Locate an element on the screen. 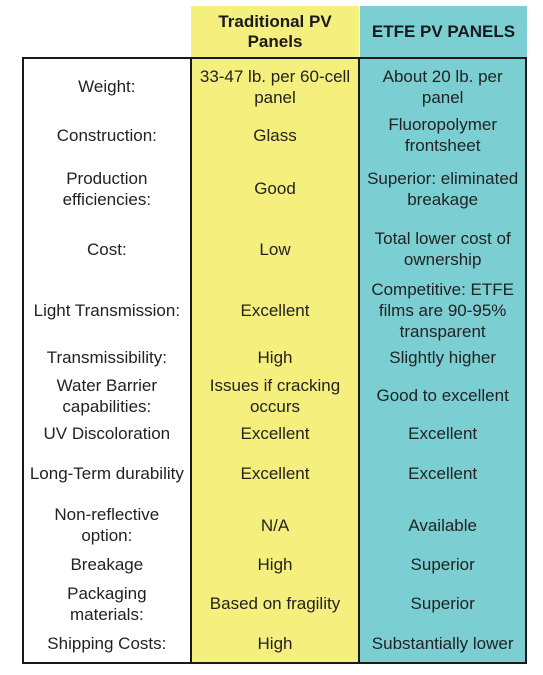 This screenshot has width=543, height=675. row-label: Breakage is located at coordinates (107, 564).